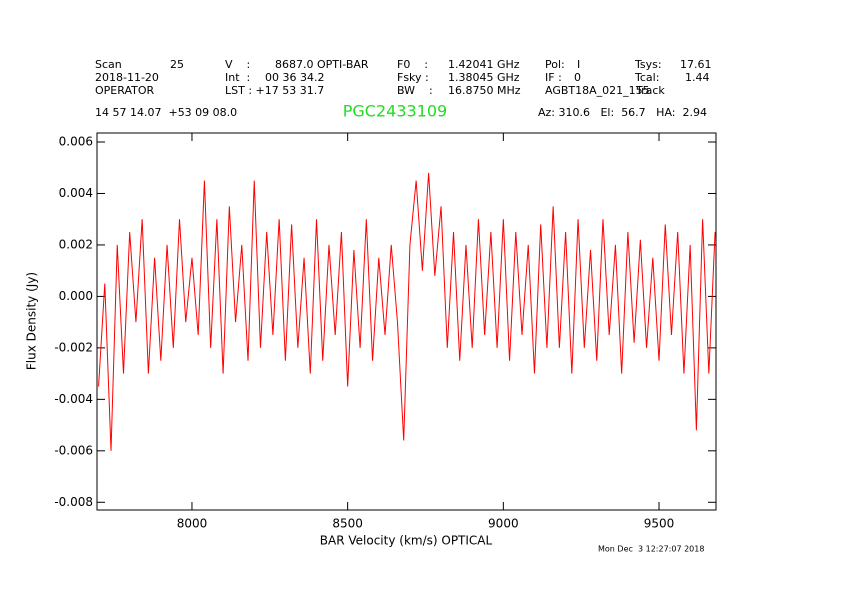 The height and width of the screenshot is (595, 842). I want to click on y-tick-label: 0.006, so click(76, 142).